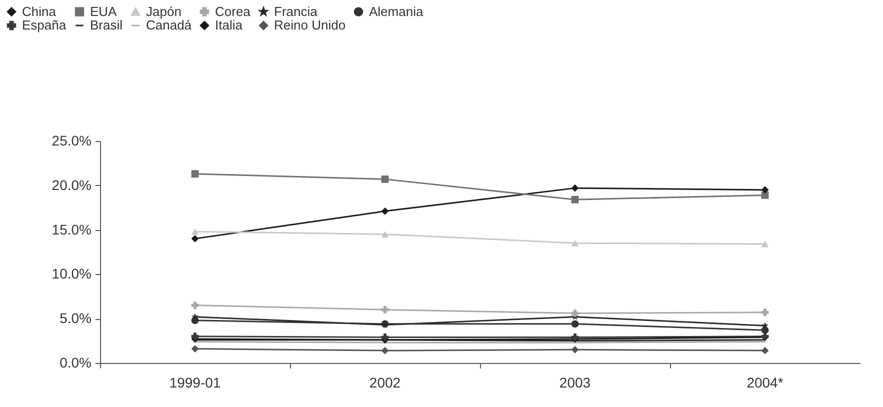  What do you see at coordinates (72, 140) in the screenshot?
I see `y-tick-label: 25.0%` at bounding box center [72, 140].